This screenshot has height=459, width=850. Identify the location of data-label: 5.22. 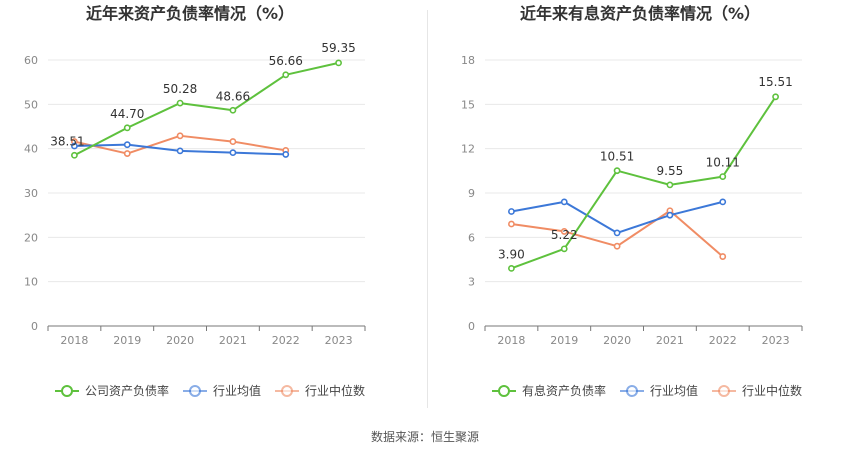
(564, 235).